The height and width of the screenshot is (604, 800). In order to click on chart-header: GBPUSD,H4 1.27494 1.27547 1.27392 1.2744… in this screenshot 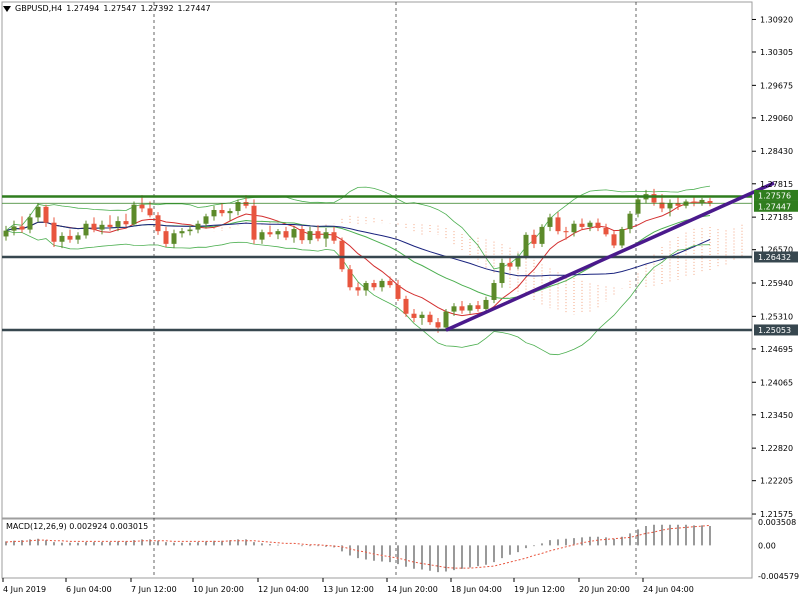, I will do `click(107, 8)`.